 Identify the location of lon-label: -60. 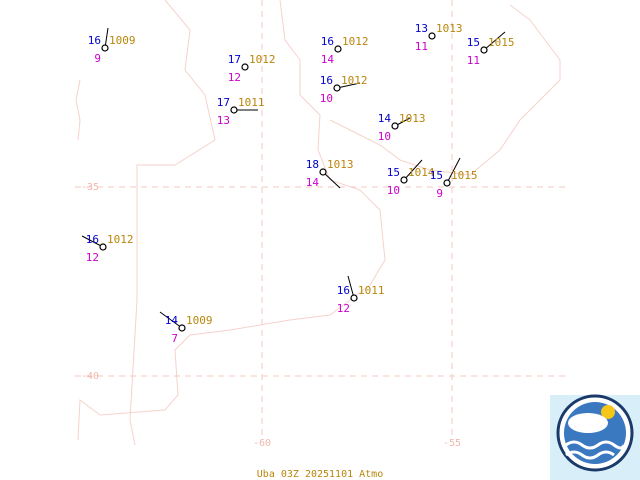
(262, 443).